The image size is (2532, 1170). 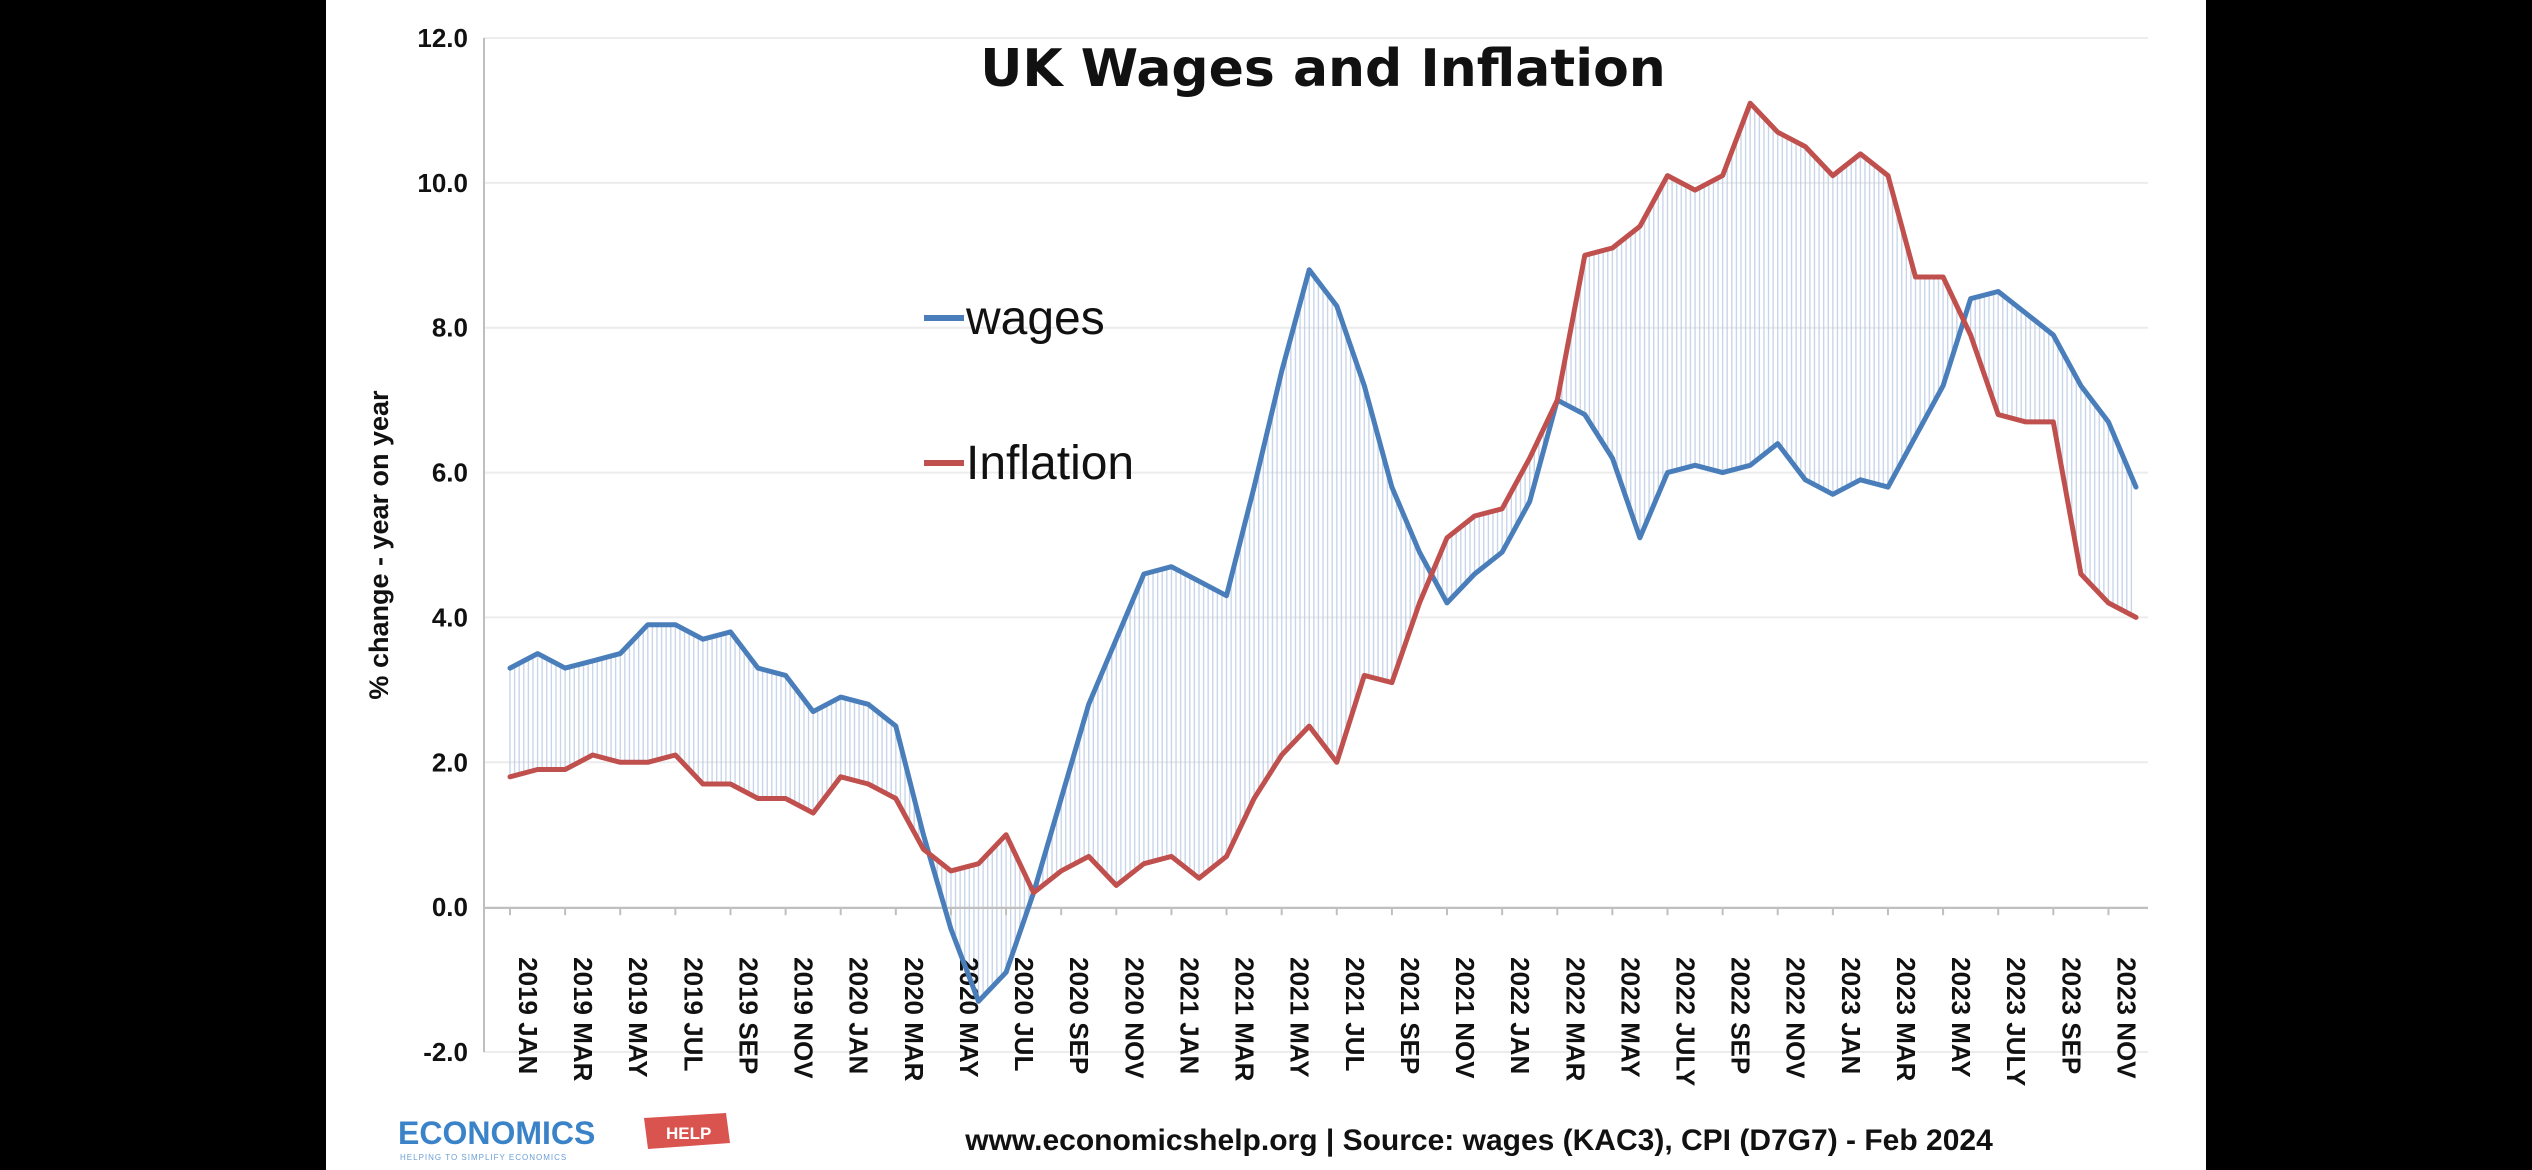 What do you see at coordinates (1029, 391) in the screenshot?
I see `legend: wages Inflation` at bounding box center [1029, 391].